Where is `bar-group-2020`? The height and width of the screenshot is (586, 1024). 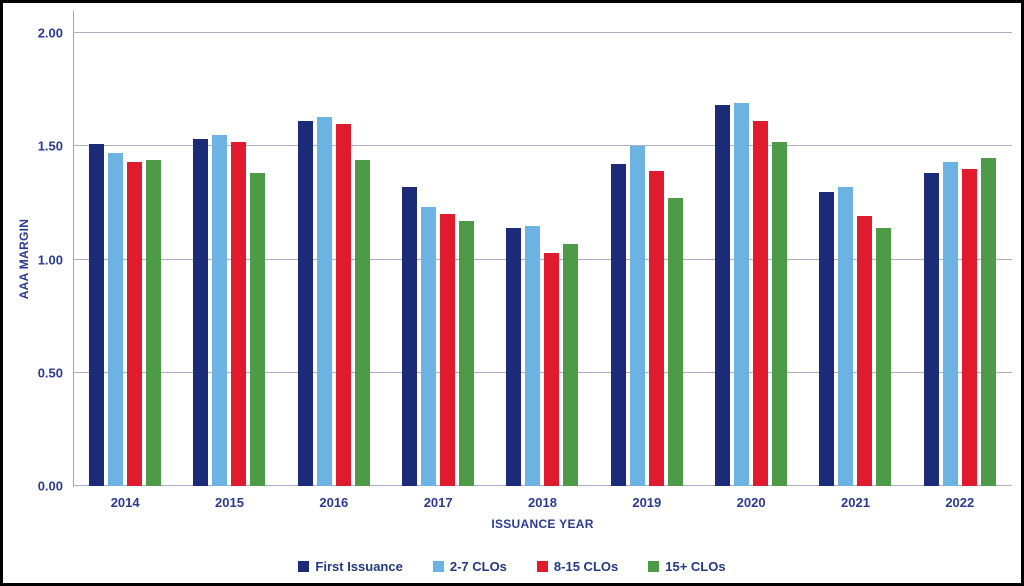
bar-group-2020 is located at coordinates (751, 259).